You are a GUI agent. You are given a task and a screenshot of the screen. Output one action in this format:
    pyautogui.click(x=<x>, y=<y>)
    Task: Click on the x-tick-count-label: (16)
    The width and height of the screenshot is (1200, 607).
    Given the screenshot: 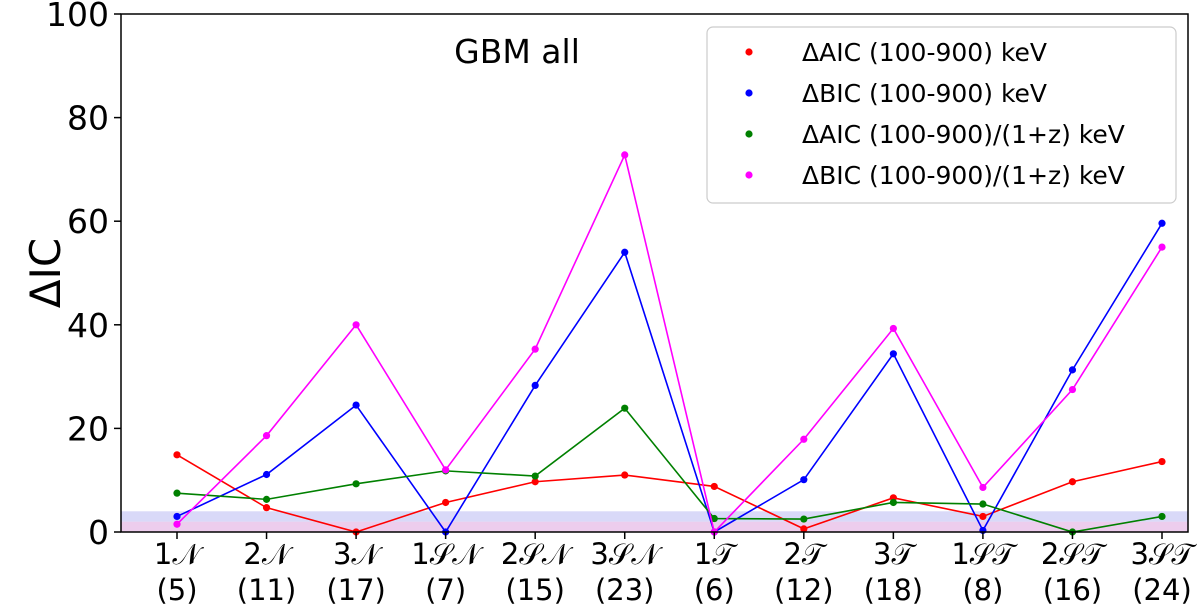 What is the action you would take?
    pyautogui.click(x=1073, y=590)
    